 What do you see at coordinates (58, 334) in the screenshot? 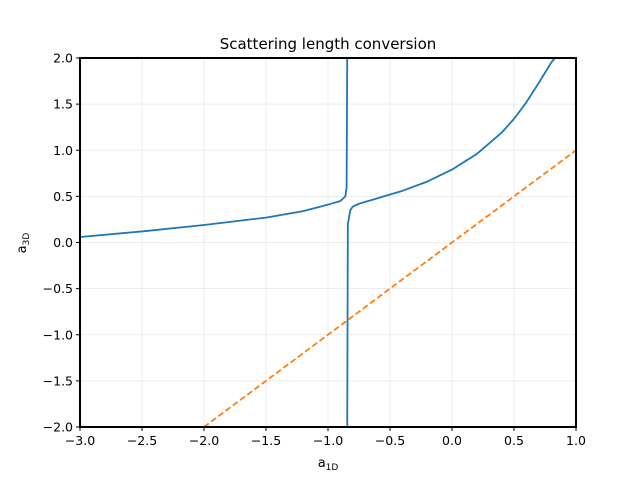
I see `y-tick-label: −1.0` at bounding box center [58, 334].